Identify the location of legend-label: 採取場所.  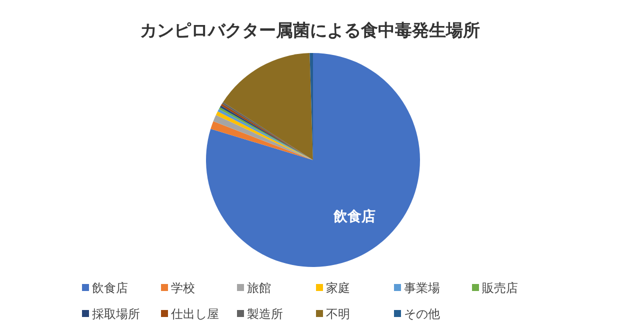
(116, 314).